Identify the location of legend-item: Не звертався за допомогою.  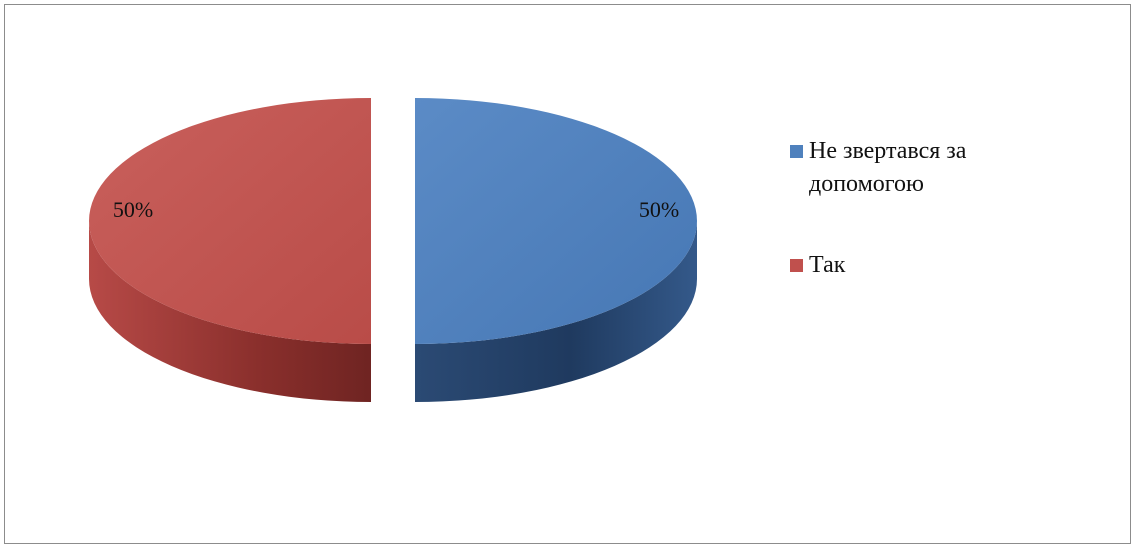
(914, 168).